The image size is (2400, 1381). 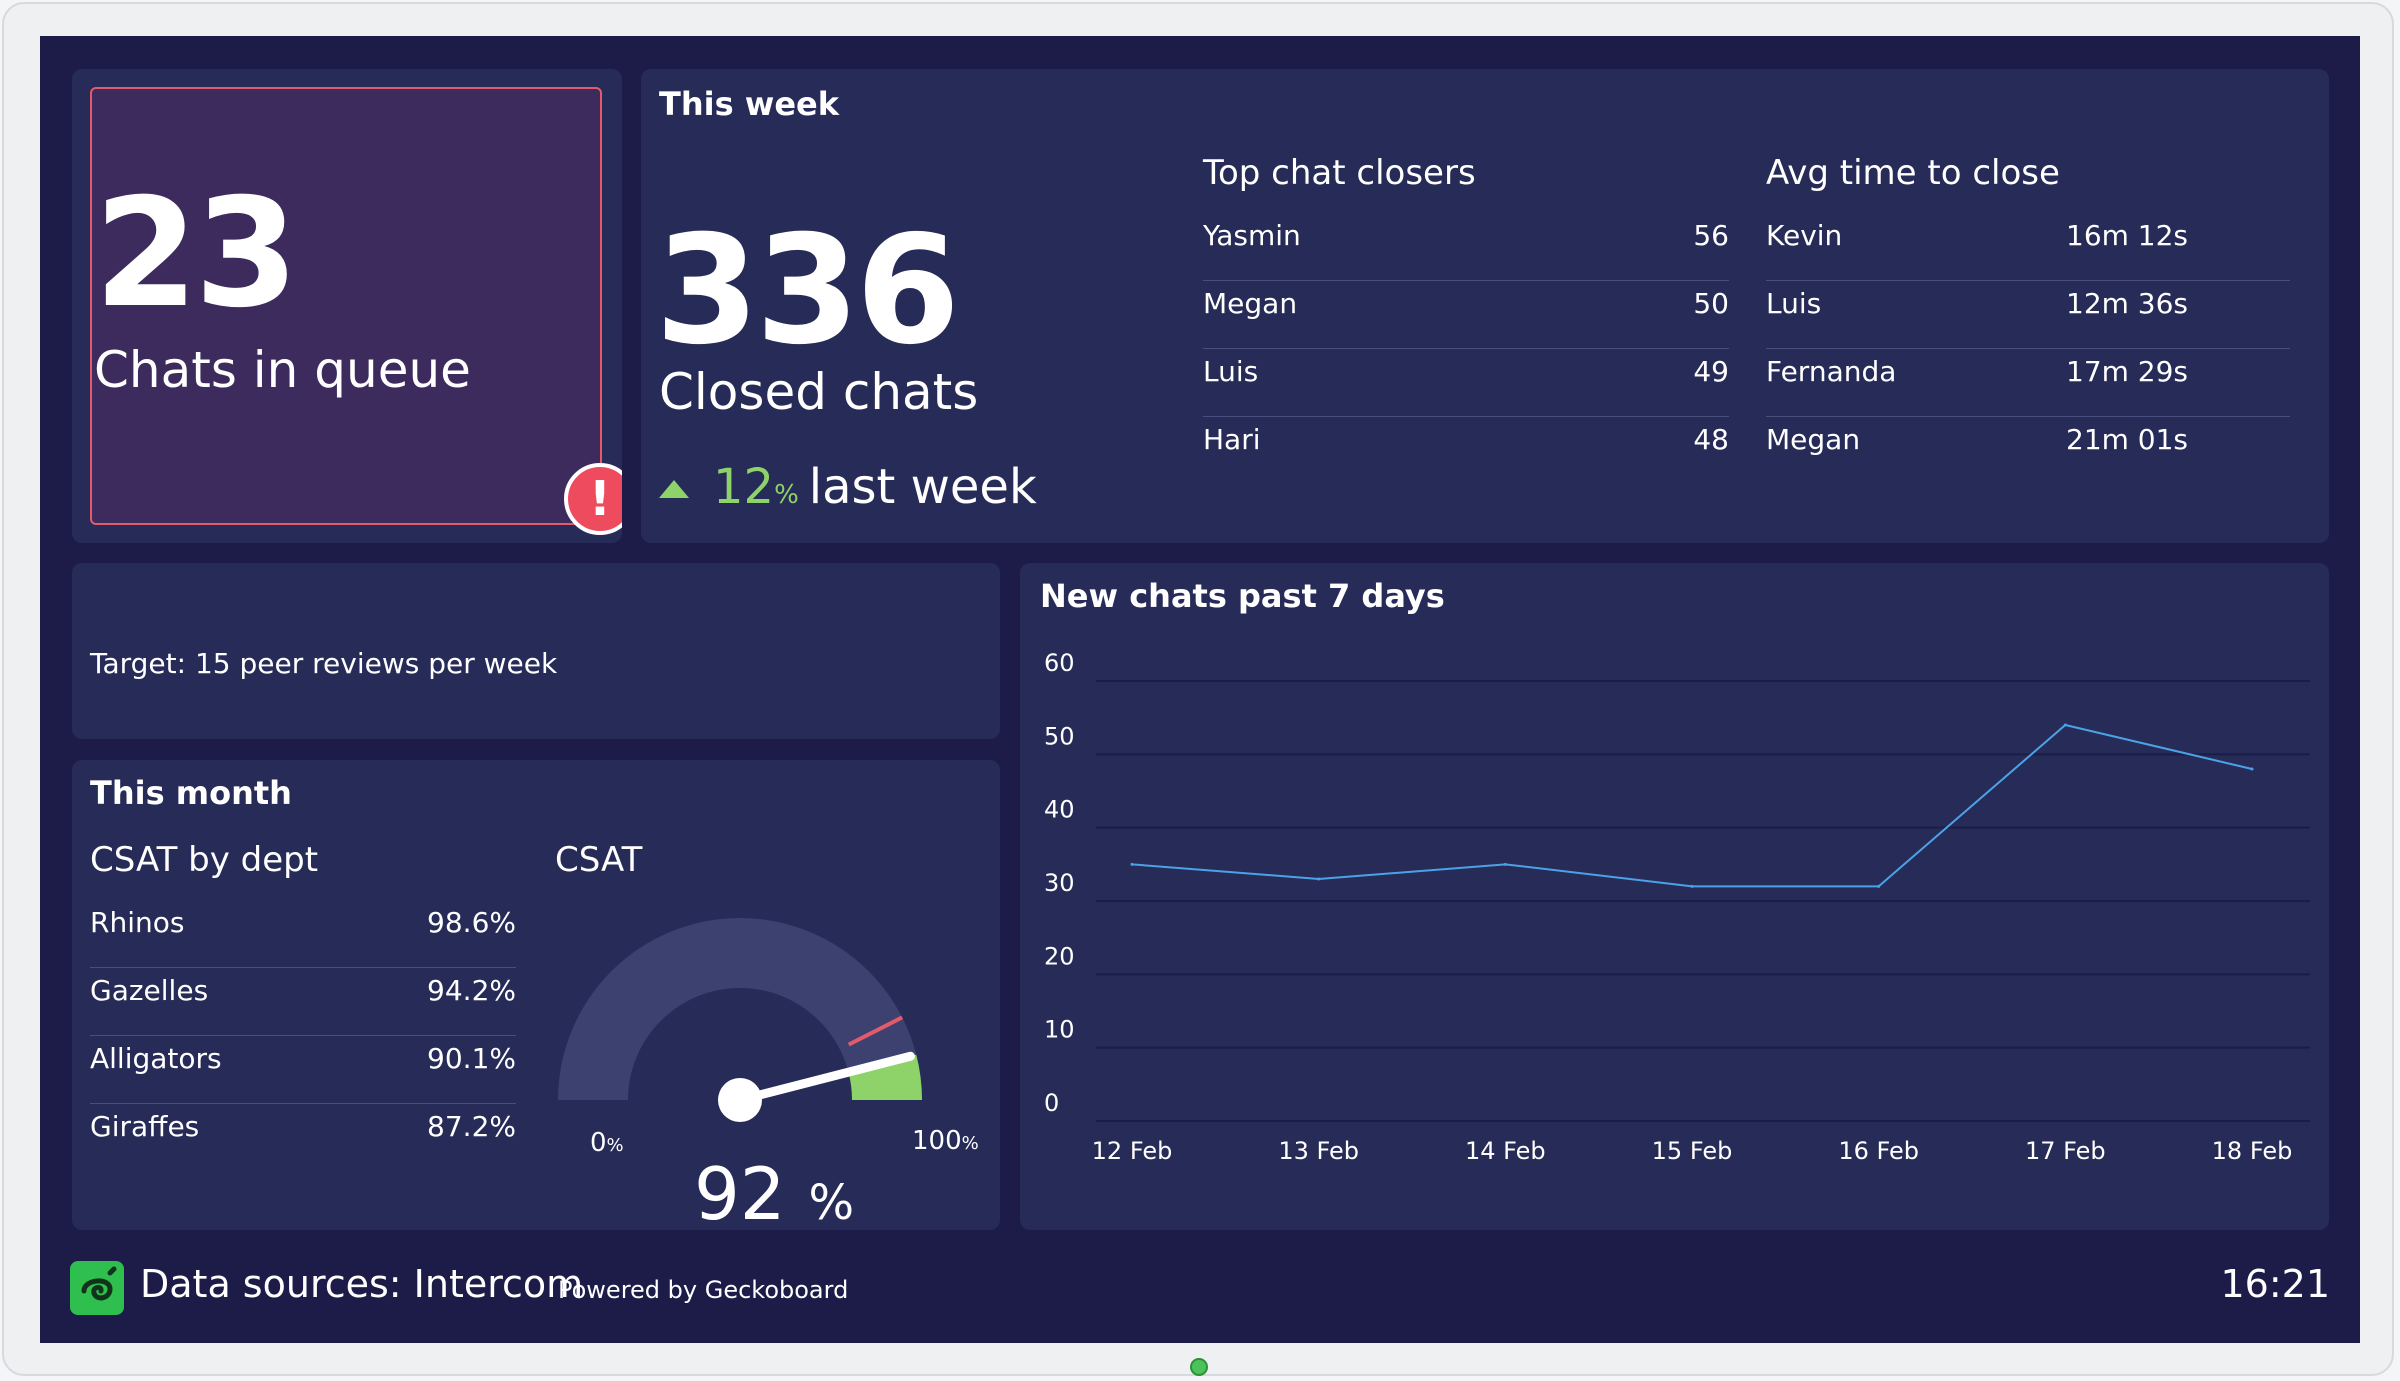 I want to click on closer-name: Yasmin, so click(x=1252, y=235).